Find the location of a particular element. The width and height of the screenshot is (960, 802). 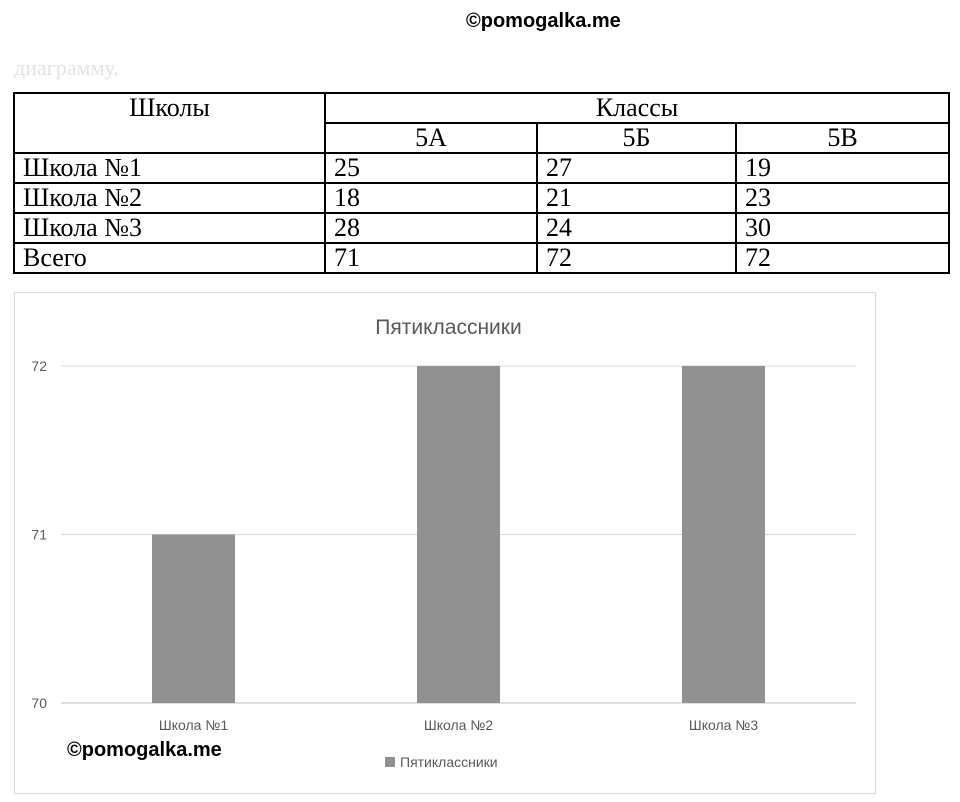

faded-text: диаграмму. is located at coordinates (66, 67).